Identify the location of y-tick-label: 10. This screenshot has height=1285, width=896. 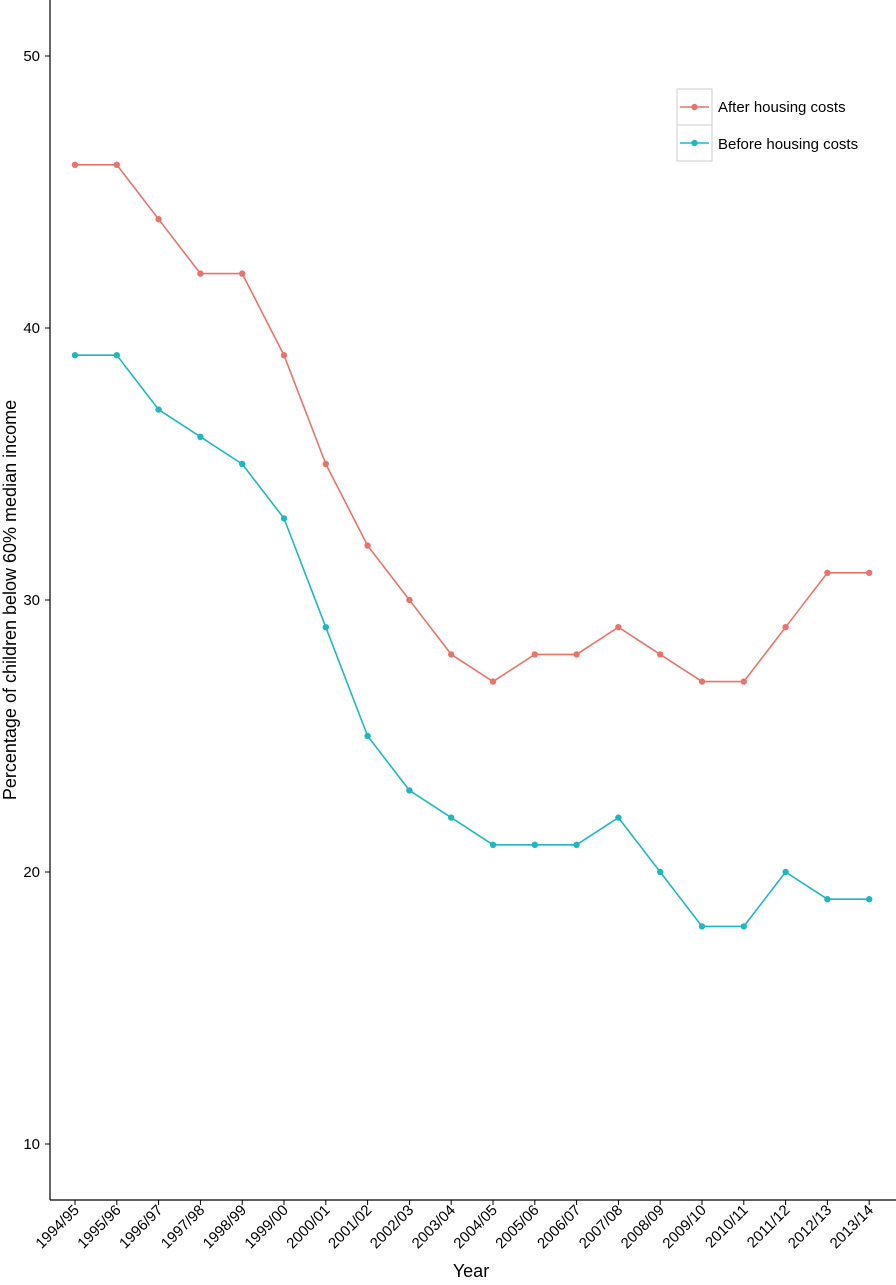
(31, 1144).